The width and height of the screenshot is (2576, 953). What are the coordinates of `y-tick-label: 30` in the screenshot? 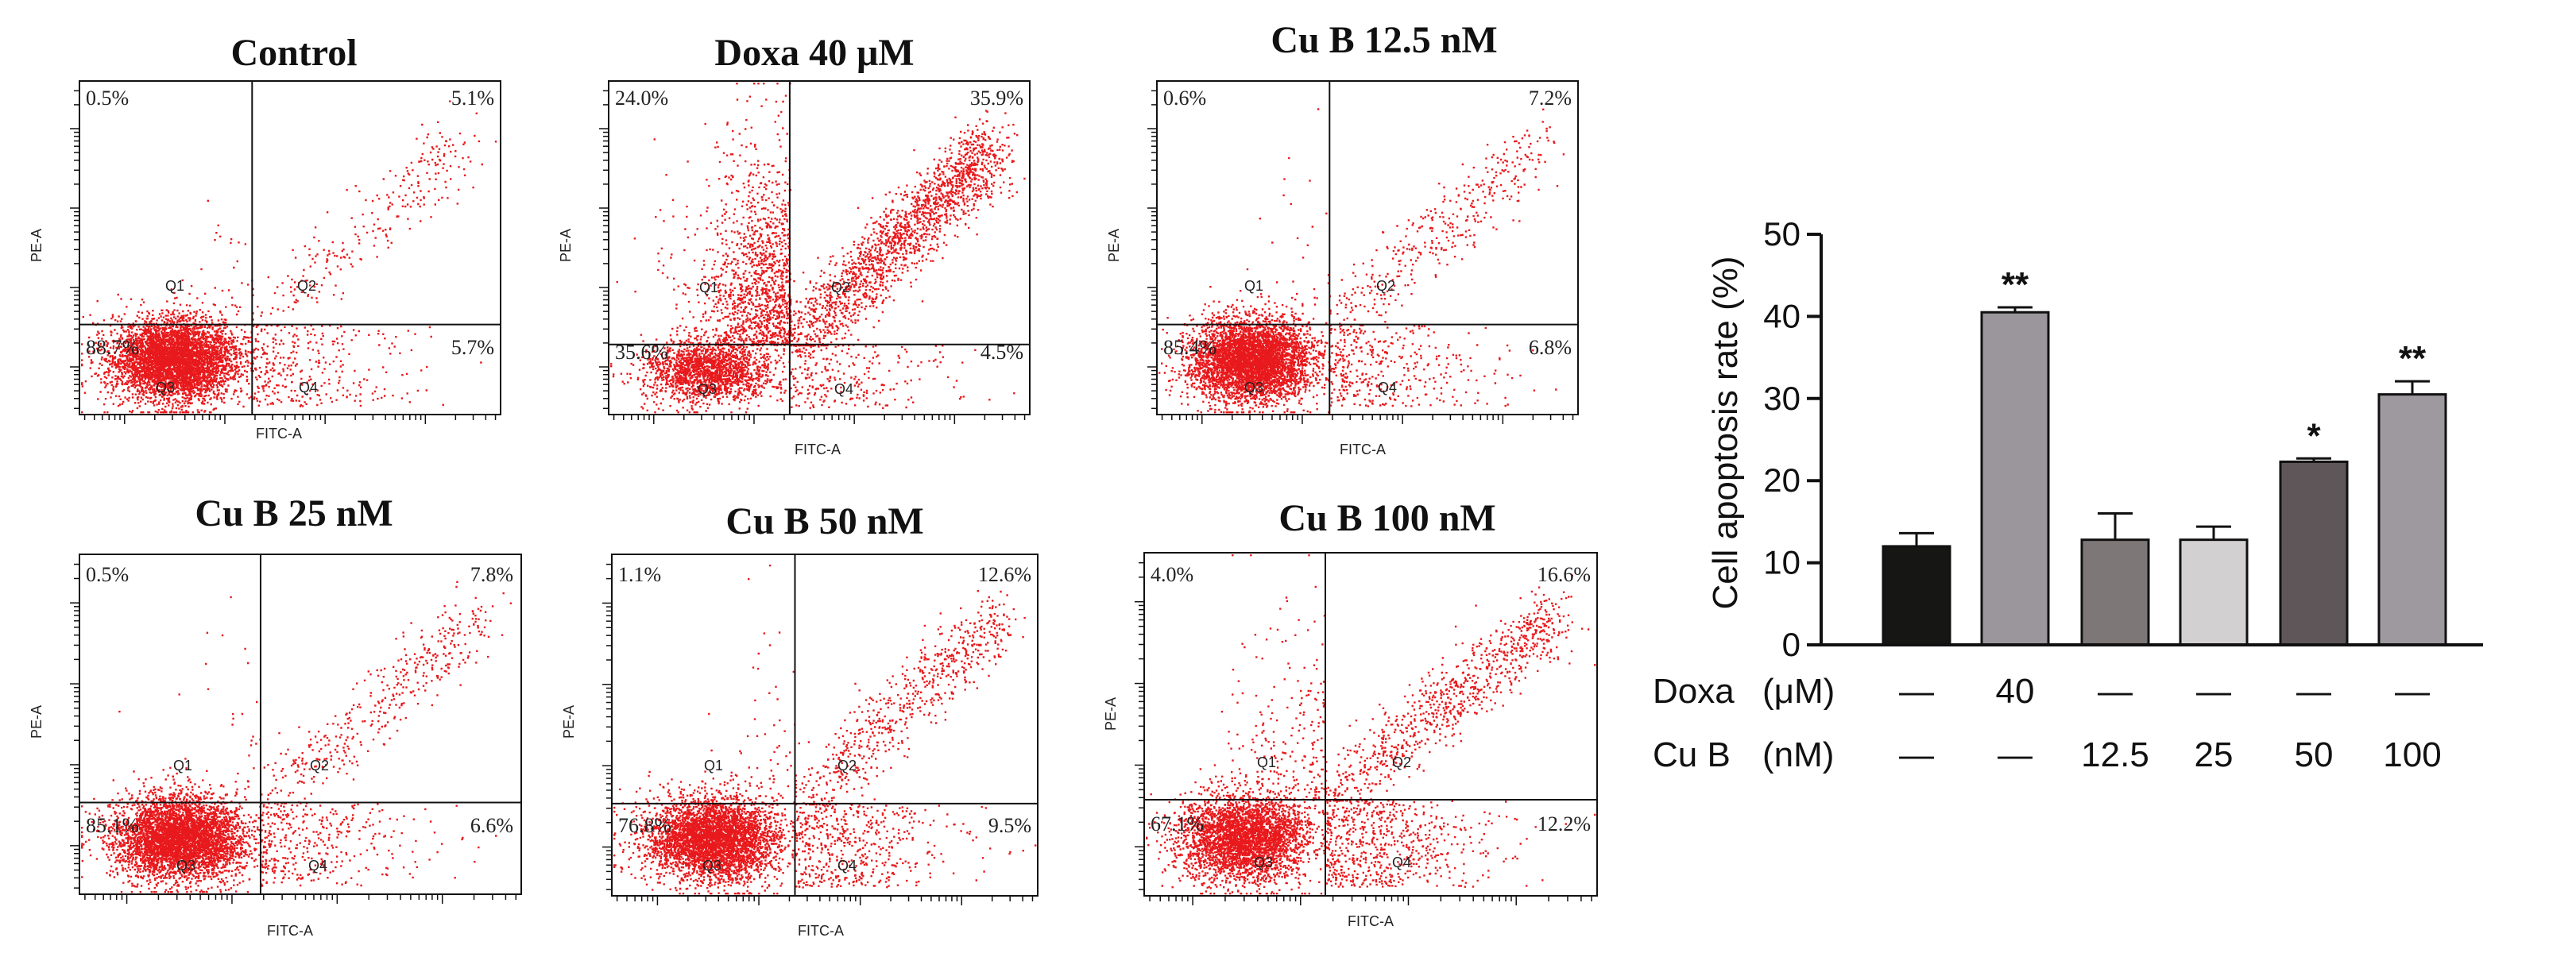 It's located at (1781, 398).